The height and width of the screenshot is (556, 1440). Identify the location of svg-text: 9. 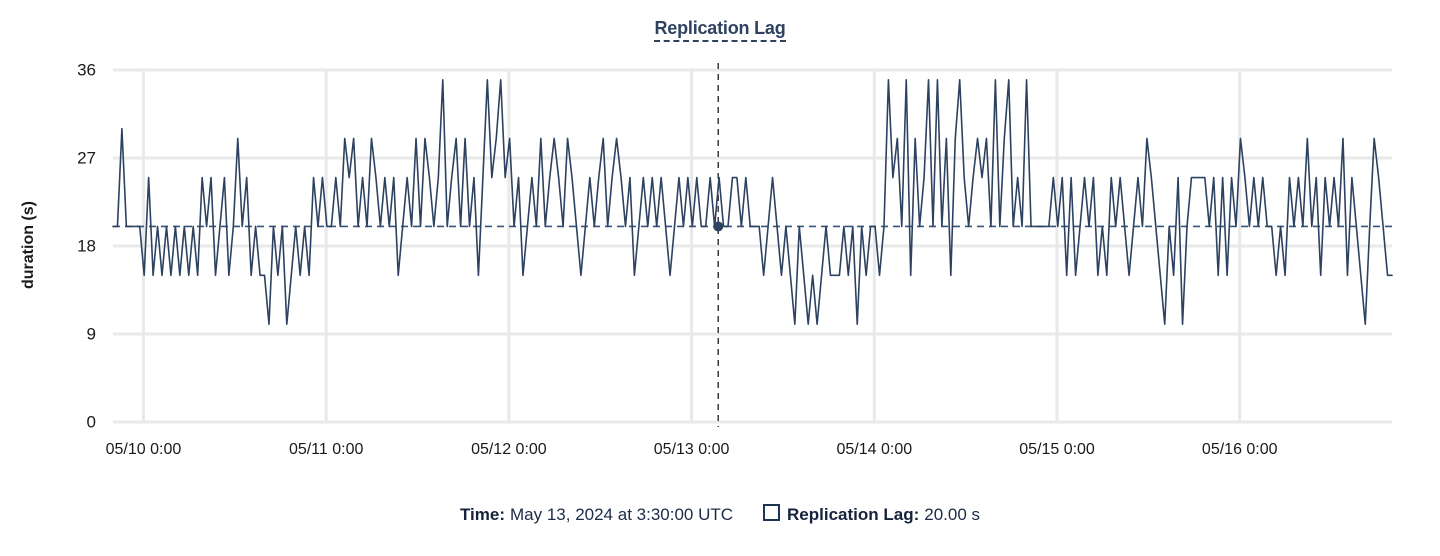
(91, 333).